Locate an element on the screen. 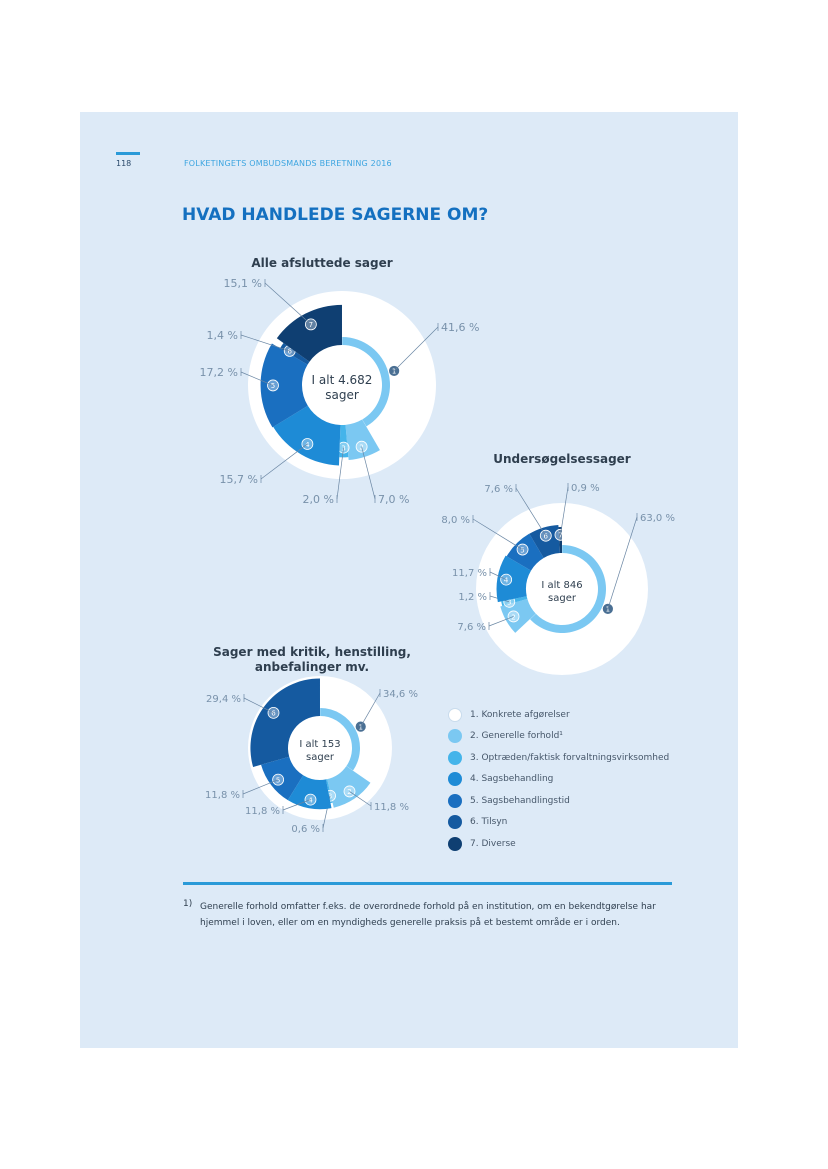 This screenshot has height=1169, width=828. chart-3-title-line1: Sager med kritik, henstilling, is located at coordinates (312, 652).